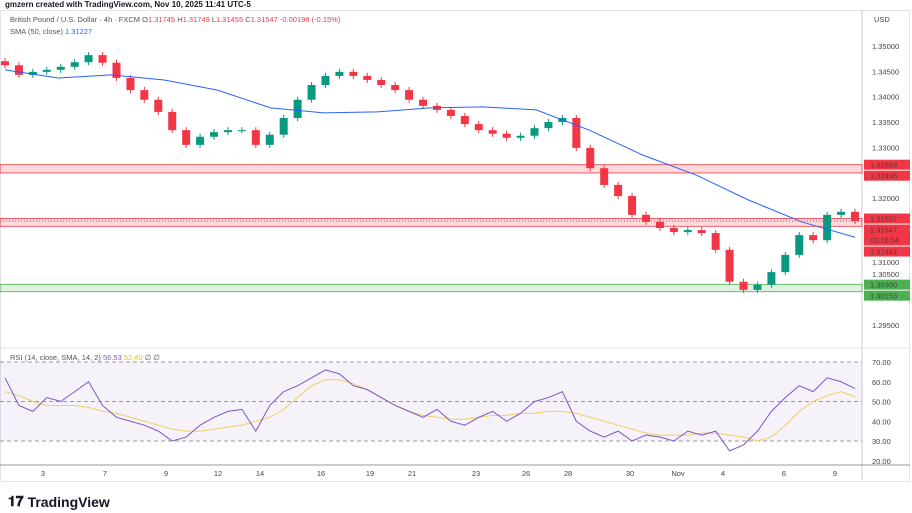  What do you see at coordinates (881, 382) in the screenshot?
I see `rsi-tick: 60.00` at bounding box center [881, 382].